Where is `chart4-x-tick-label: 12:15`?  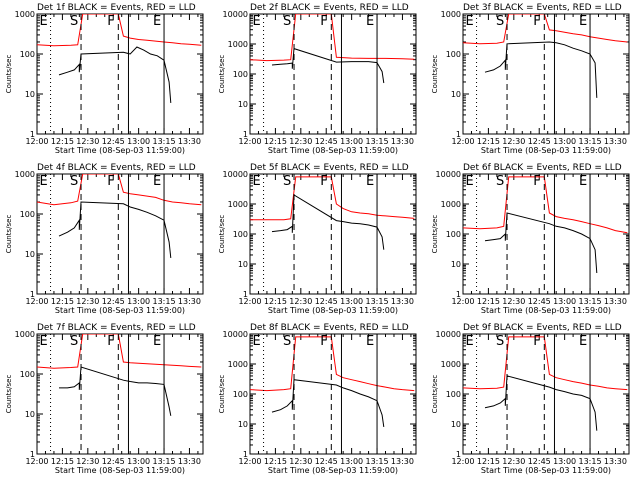
chart4-x-tick-label: 12:15 is located at coordinates (62, 301).